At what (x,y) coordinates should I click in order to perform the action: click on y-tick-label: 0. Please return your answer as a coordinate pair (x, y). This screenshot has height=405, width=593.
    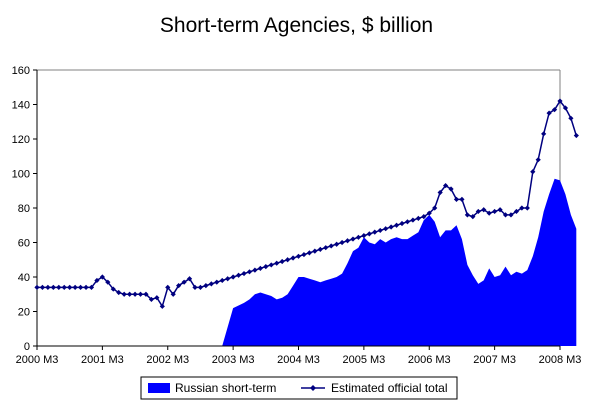
    Looking at the image, I should click on (27, 347).